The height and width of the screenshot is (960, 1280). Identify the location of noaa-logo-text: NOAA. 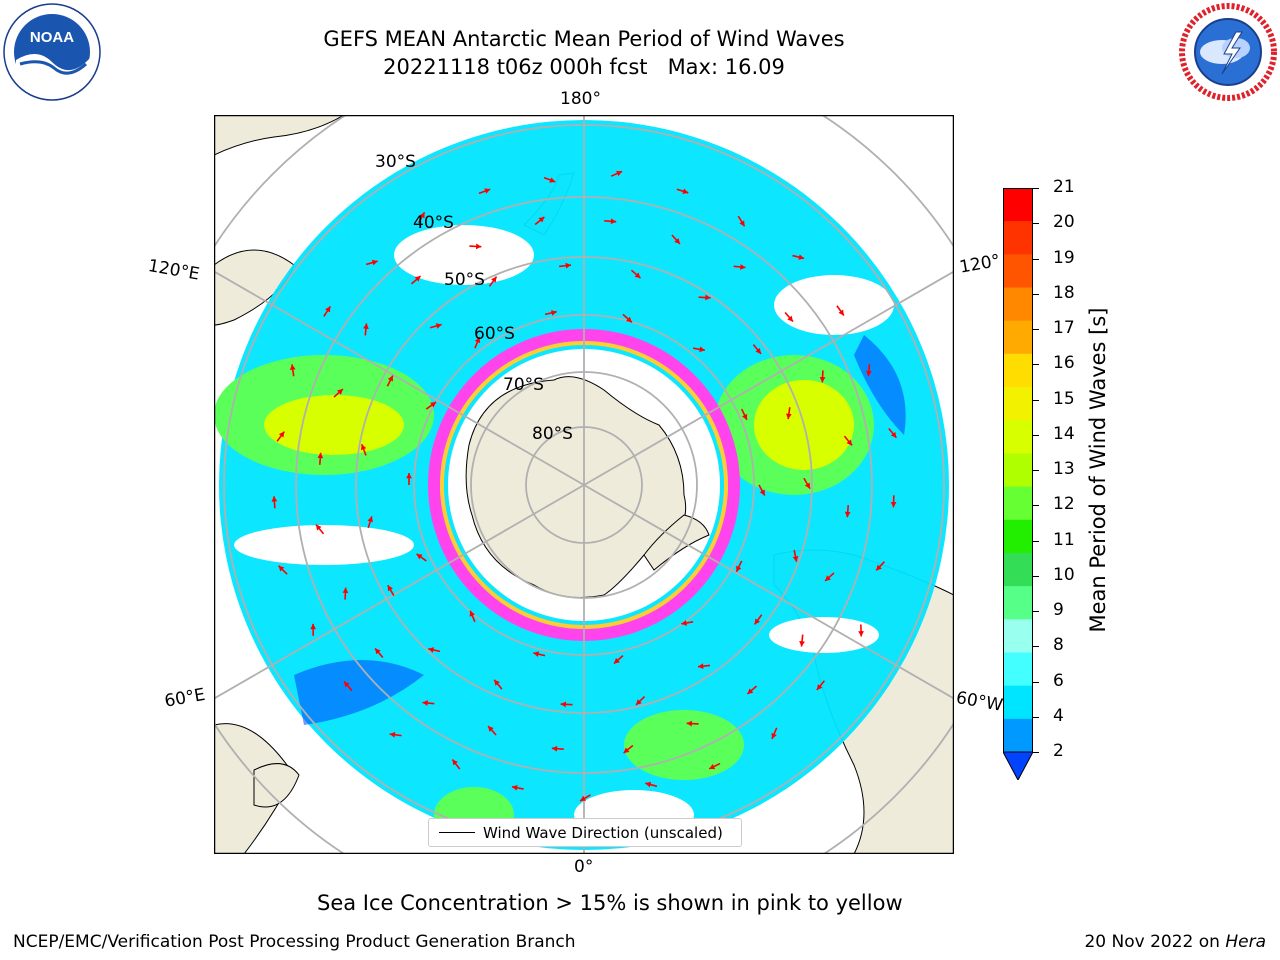
(52, 37).